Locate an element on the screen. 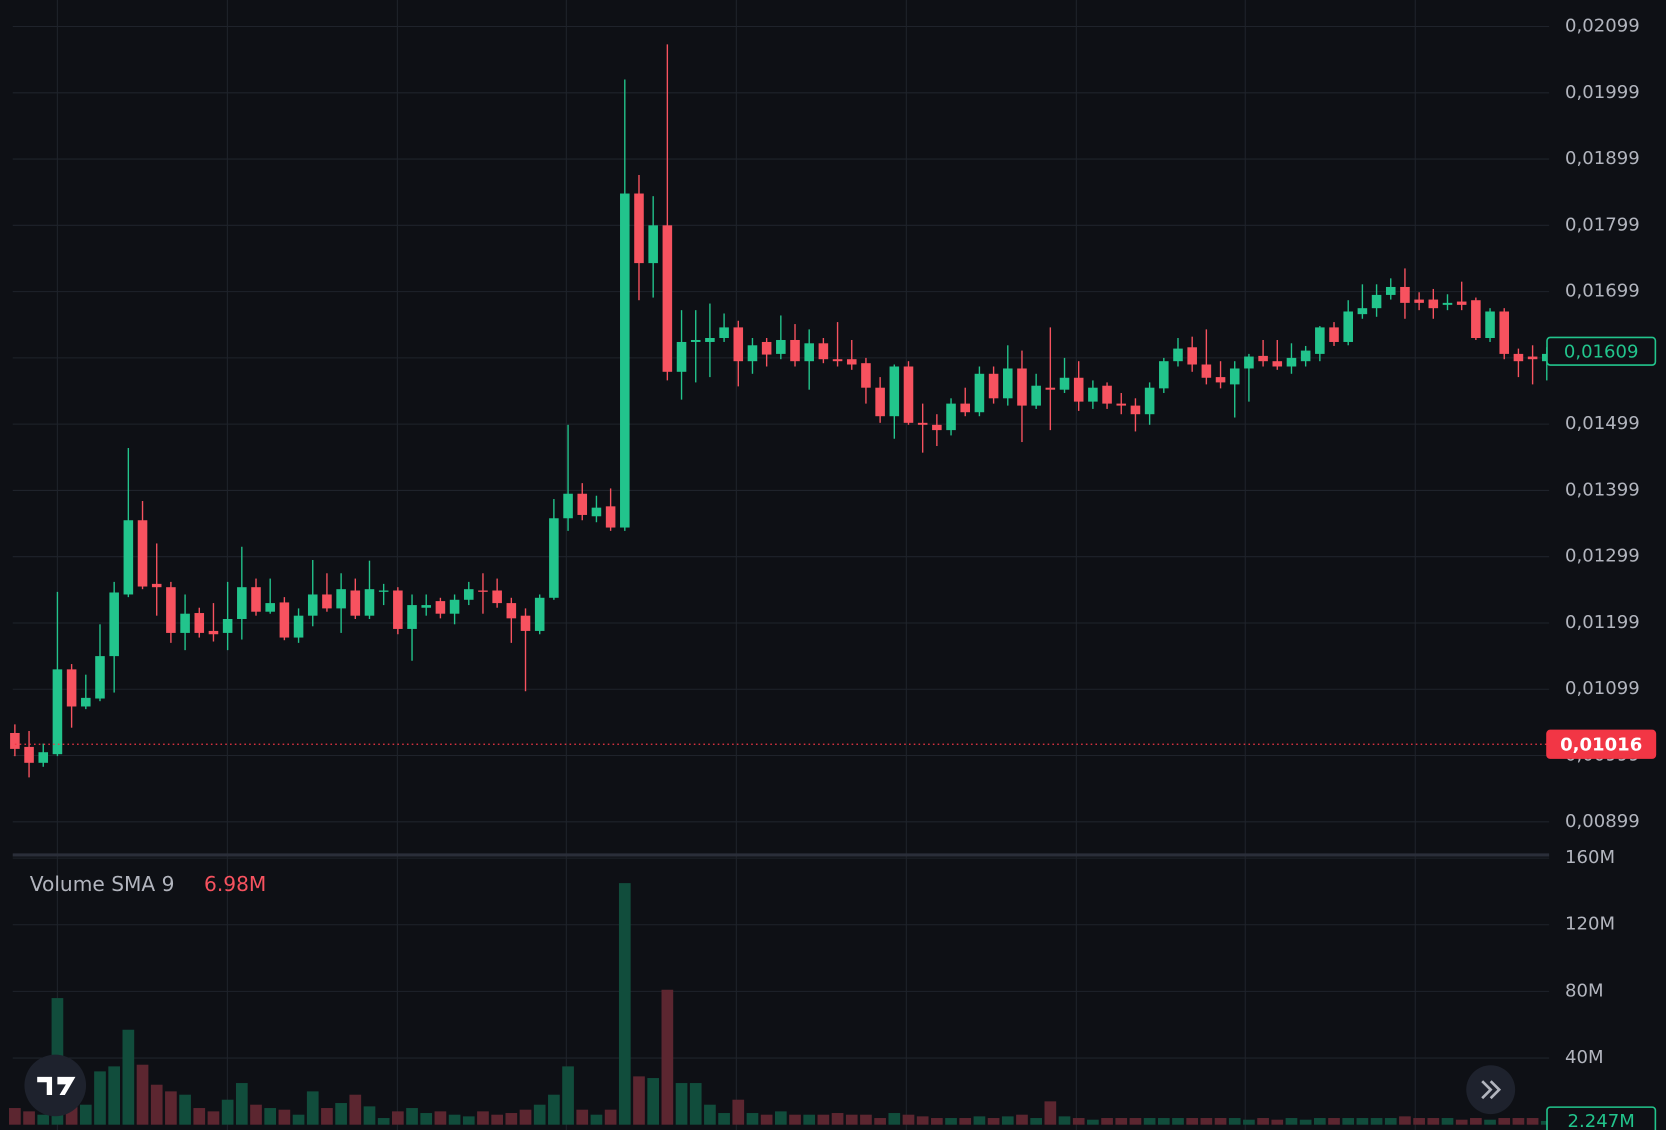  scroll-button is located at coordinates (1491, 1090).